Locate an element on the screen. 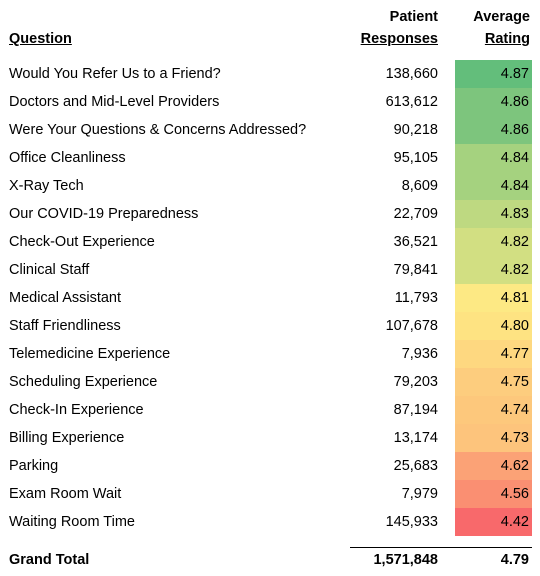  column-header: Patient is located at coordinates (413, 17).